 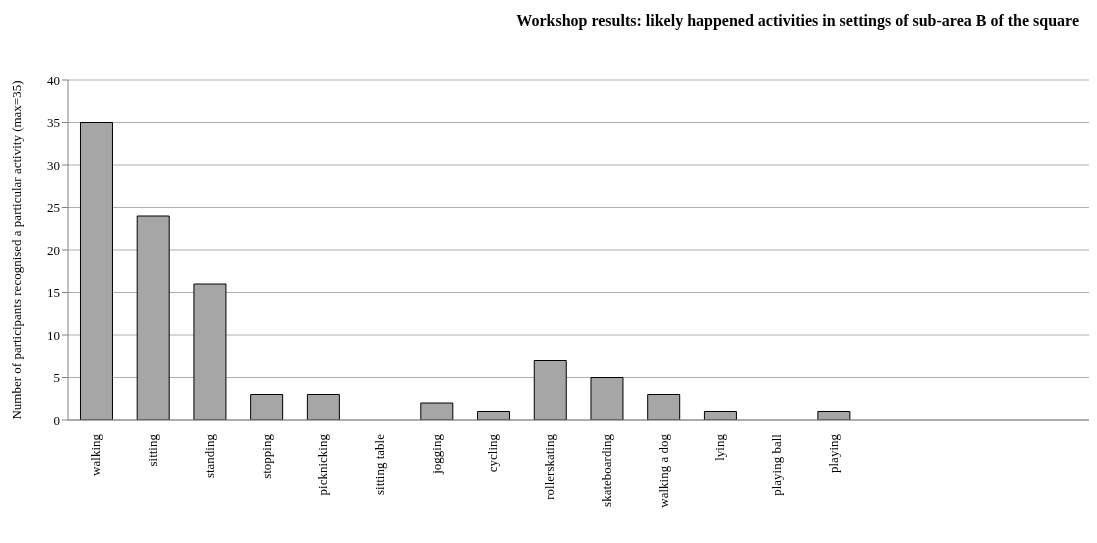 What do you see at coordinates (323, 464) in the screenshot?
I see `x-tick-label: picknicking` at bounding box center [323, 464].